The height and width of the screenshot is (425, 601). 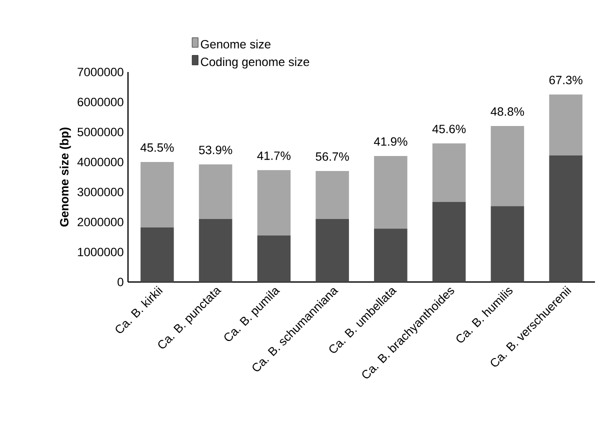 What do you see at coordinates (101, 252) in the screenshot?
I see `y-tick-label: 1000000` at bounding box center [101, 252].